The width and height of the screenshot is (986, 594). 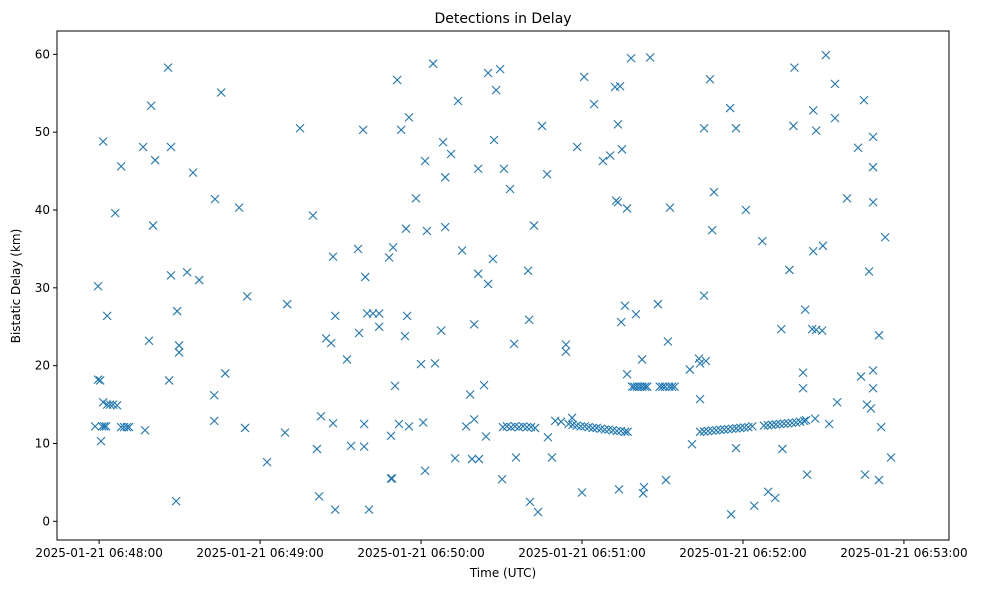 I want to click on y-axis-label: Bistatic Delay (km), so click(x=16, y=286).